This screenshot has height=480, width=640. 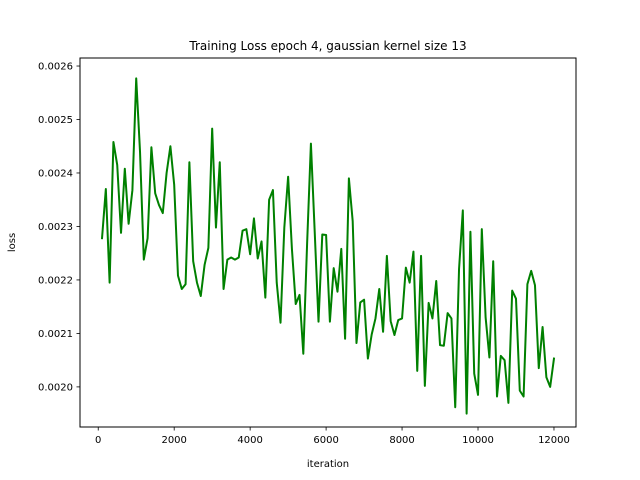 What do you see at coordinates (401, 440) in the screenshot?
I see `x-tick-label: 8000` at bounding box center [401, 440].